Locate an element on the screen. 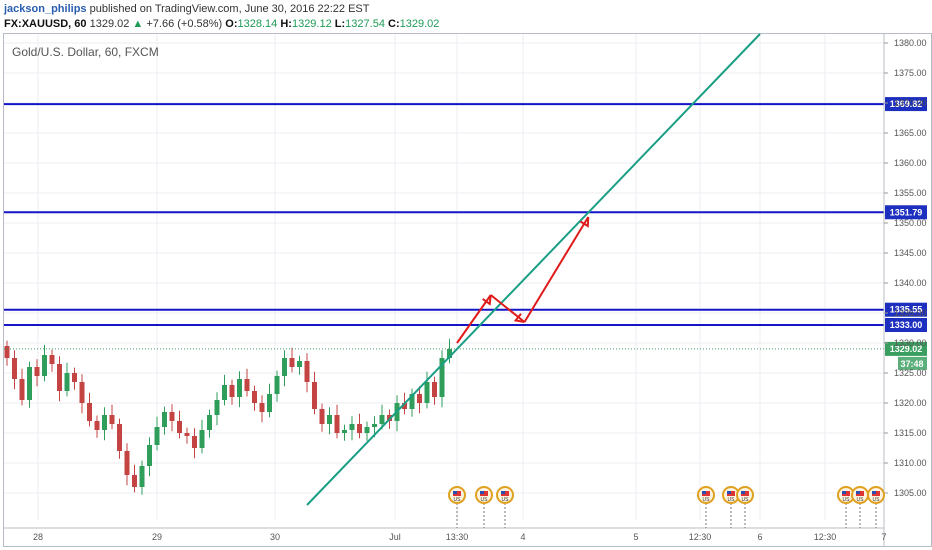 The height and width of the screenshot is (550, 932). chart-title: Gold/U.S. Dollar, 60, FXCM is located at coordinates (85, 52).